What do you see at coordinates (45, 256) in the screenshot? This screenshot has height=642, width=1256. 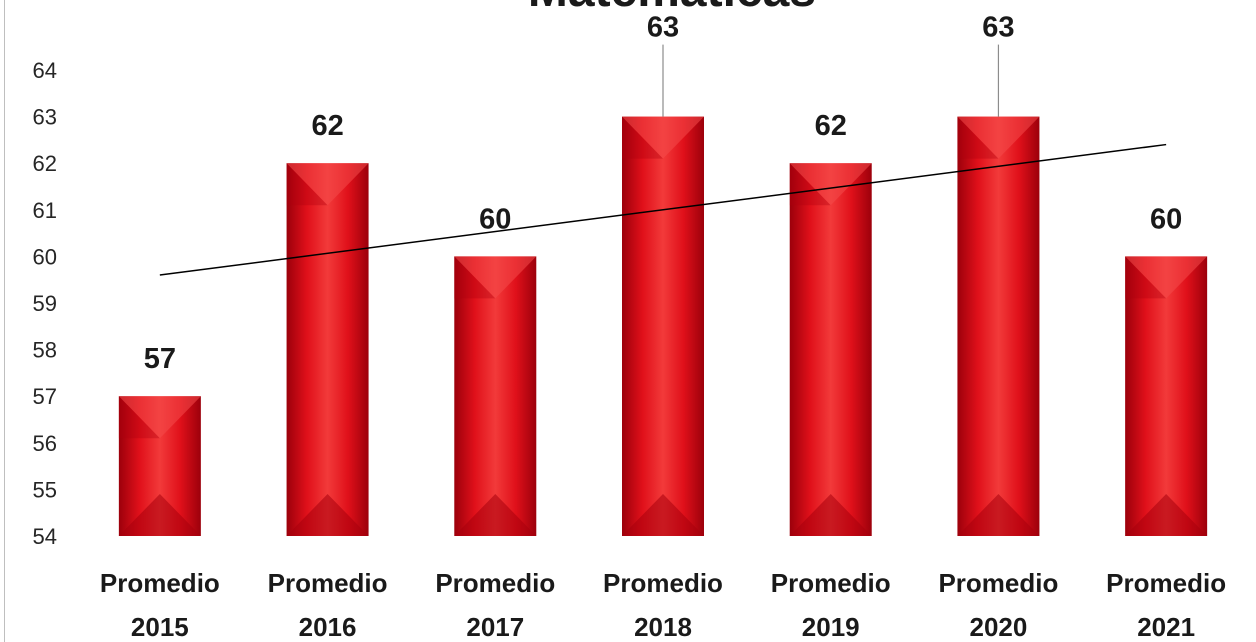 I see `y-tick-label: 60` at bounding box center [45, 256].